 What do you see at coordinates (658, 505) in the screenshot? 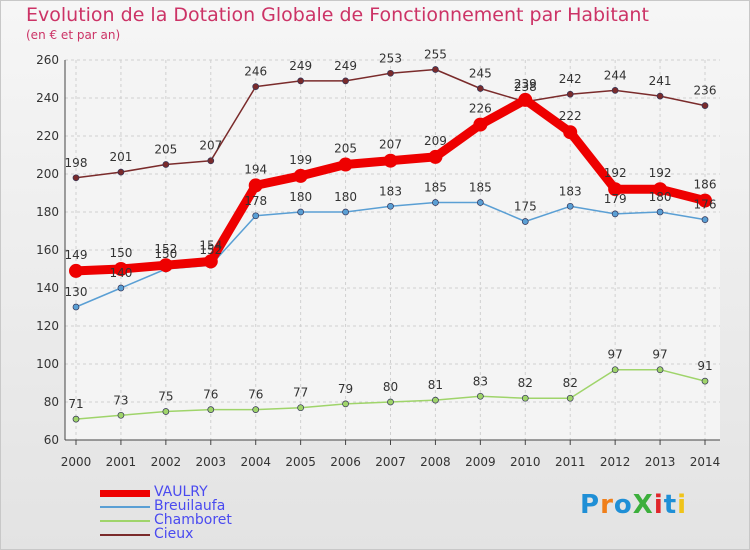
I see `logo-letter: i` at bounding box center [658, 505].